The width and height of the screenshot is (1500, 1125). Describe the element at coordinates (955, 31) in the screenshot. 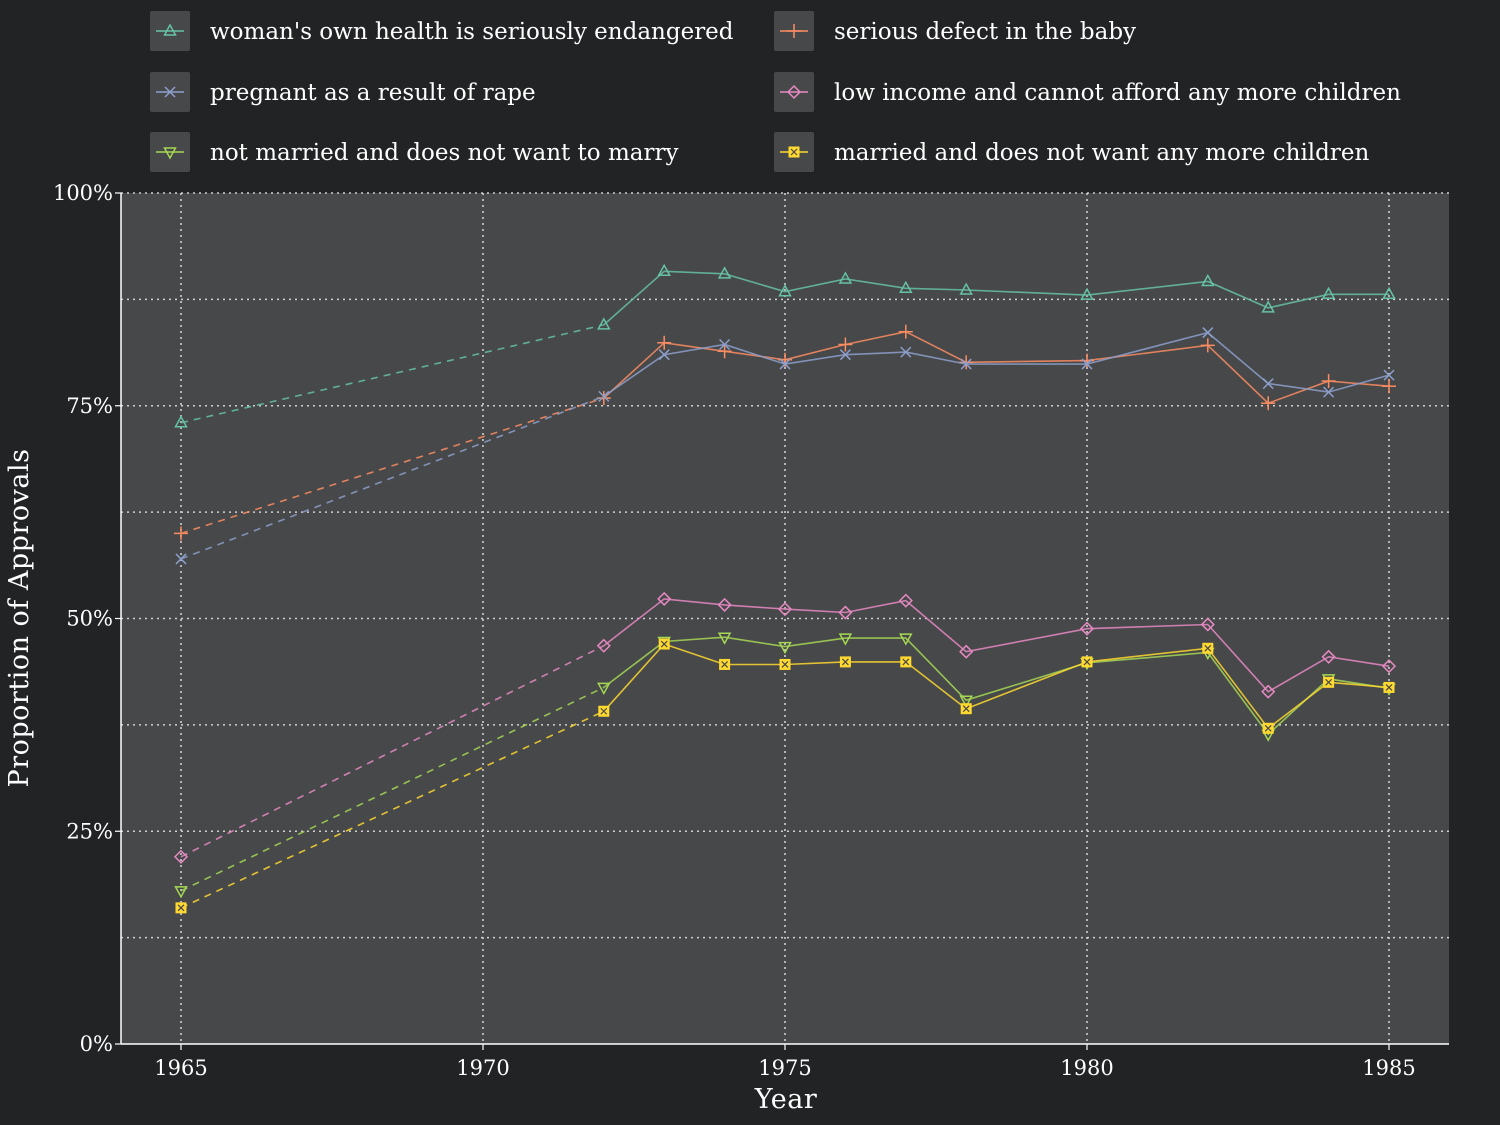

I see `legend-item-defect: serious defect in the baby` at that location.